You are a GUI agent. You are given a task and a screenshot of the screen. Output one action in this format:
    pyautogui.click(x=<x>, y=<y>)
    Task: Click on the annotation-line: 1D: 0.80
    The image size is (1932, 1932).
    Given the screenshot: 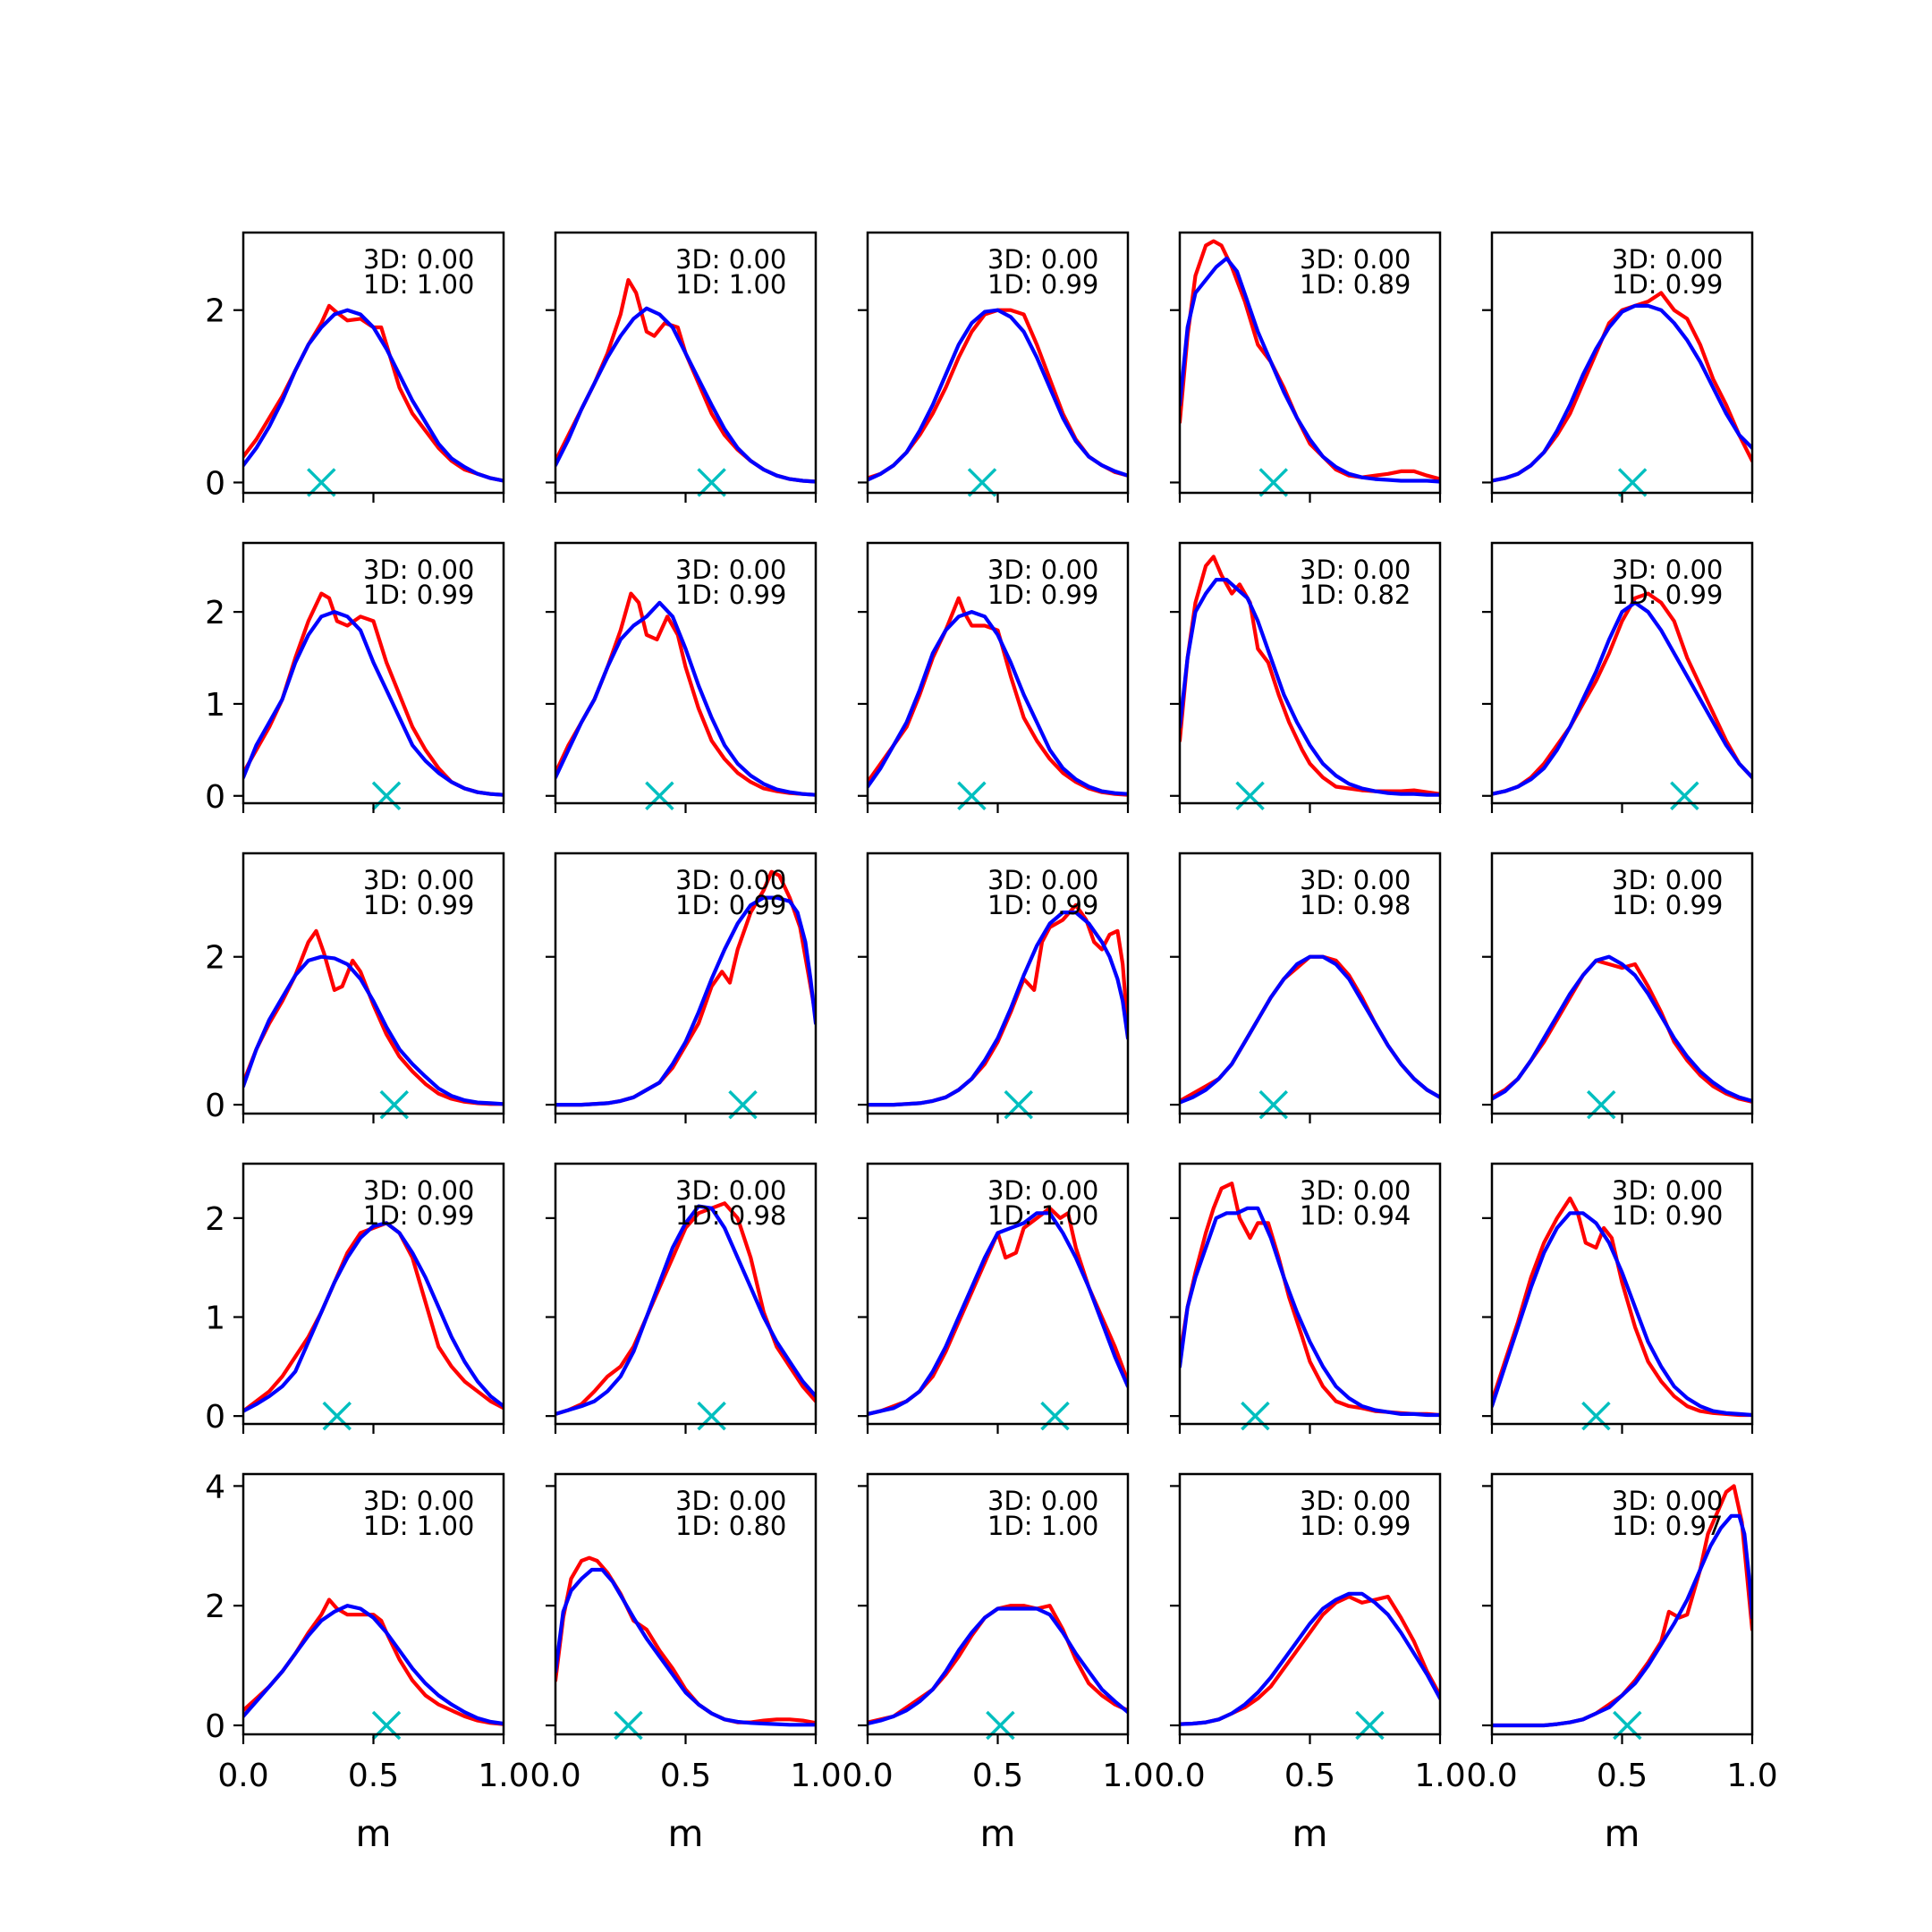 What is the action you would take?
    pyautogui.click(x=730, y=1526)
    